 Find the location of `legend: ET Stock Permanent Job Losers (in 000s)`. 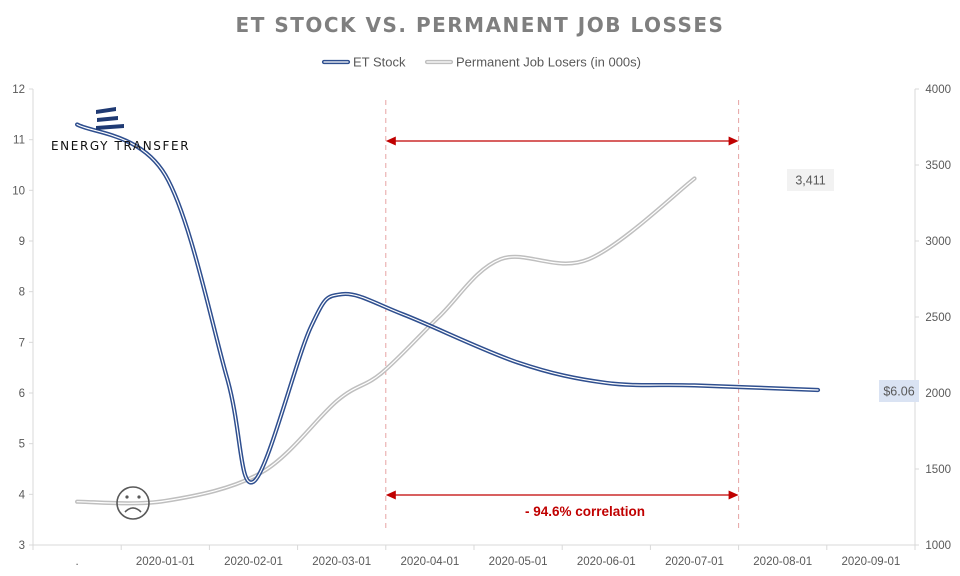

legend: ET Stock Permanent Job Losers (in 000s) is located at coordinates (481, 62).